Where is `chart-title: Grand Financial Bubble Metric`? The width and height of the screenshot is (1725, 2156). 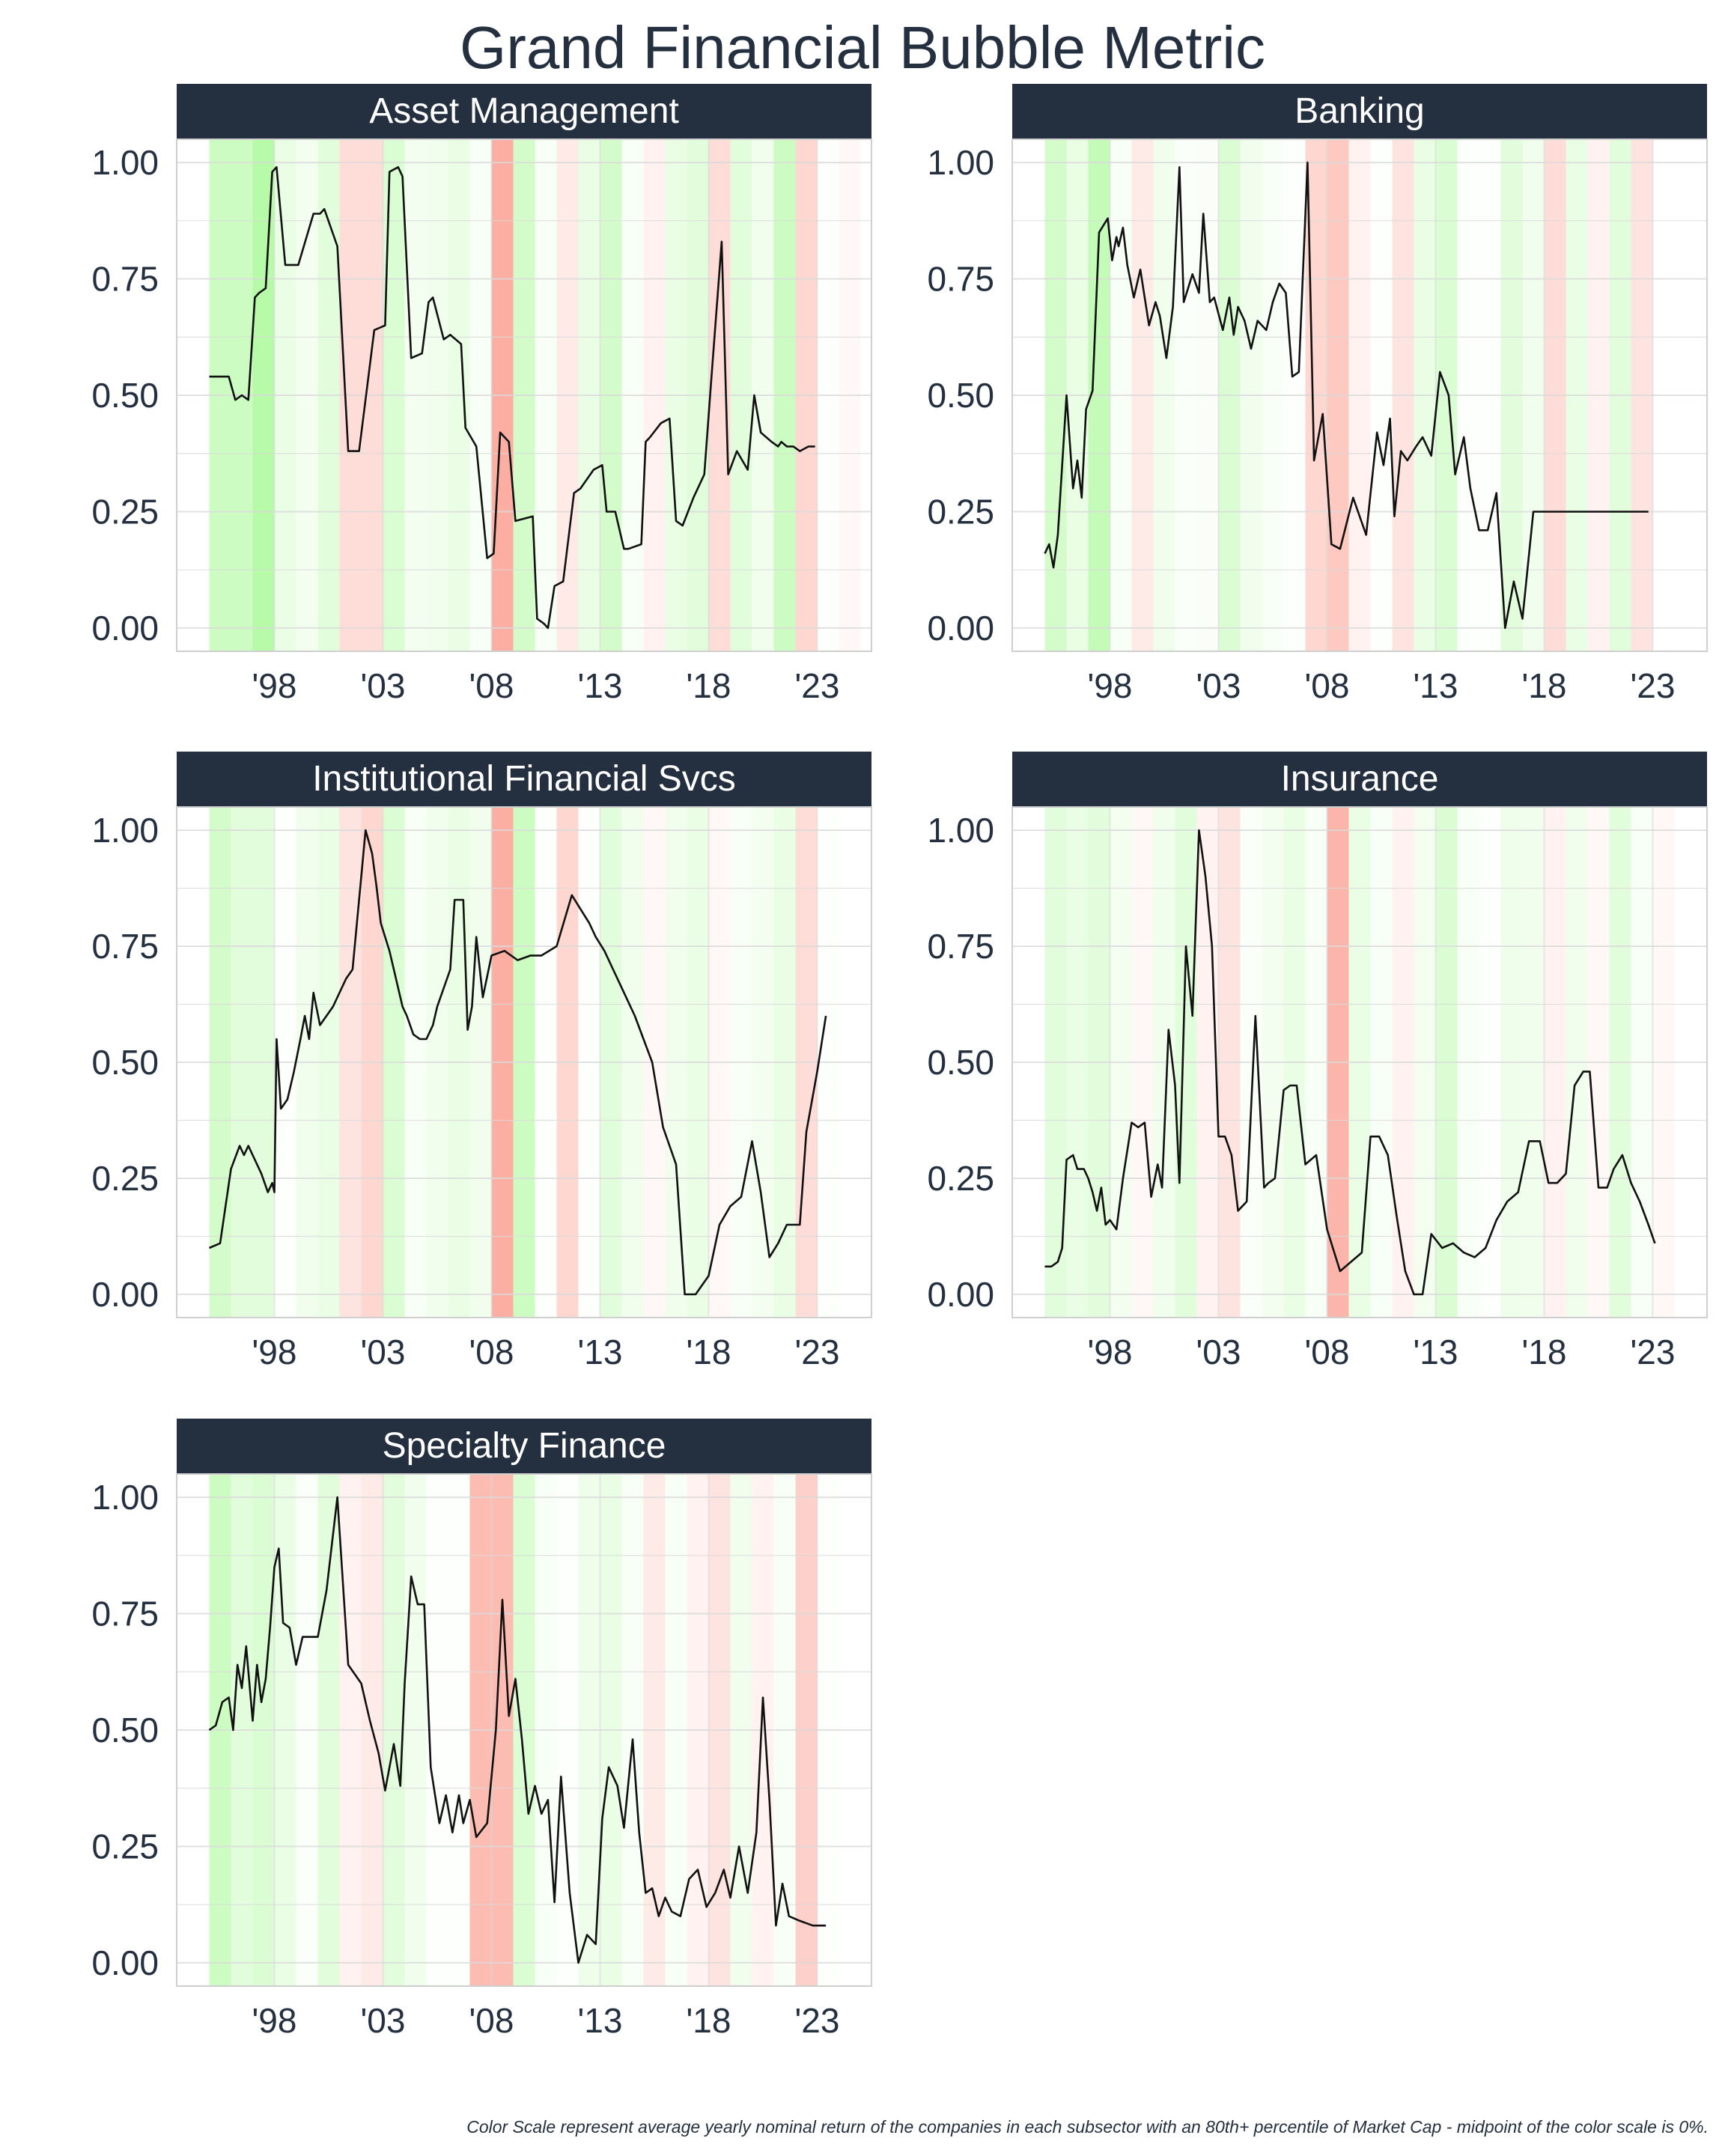 chart-title: Grand Financial Bubble Metric is located at coordinates (862, 47).